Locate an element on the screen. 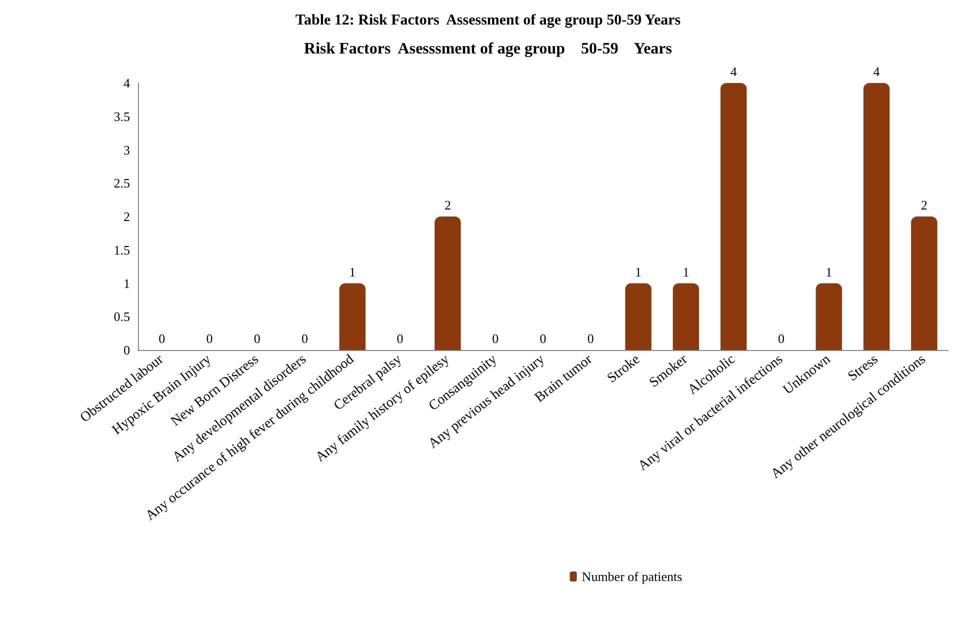 This screenshot has width=976, height=617. y-tick-label: 2 is located at coordinates (127, 216).